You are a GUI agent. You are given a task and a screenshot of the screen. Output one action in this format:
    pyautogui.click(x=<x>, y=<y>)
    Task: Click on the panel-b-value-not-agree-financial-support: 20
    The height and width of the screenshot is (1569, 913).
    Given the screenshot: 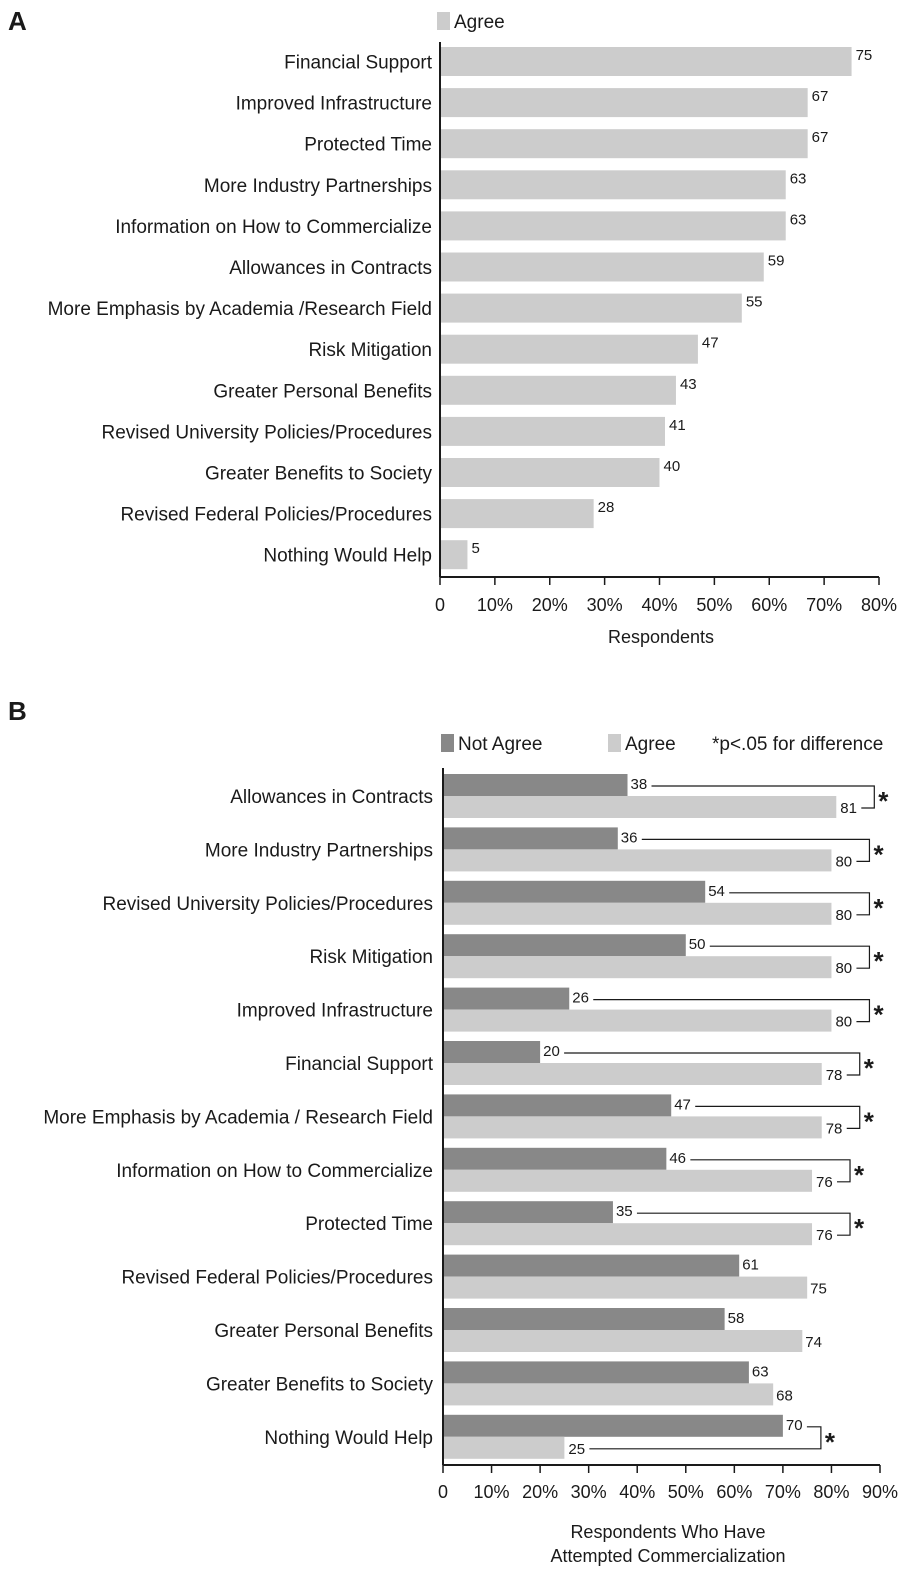 What is the action you would take?
    pyautogui.click(x=551, y=1051)
    